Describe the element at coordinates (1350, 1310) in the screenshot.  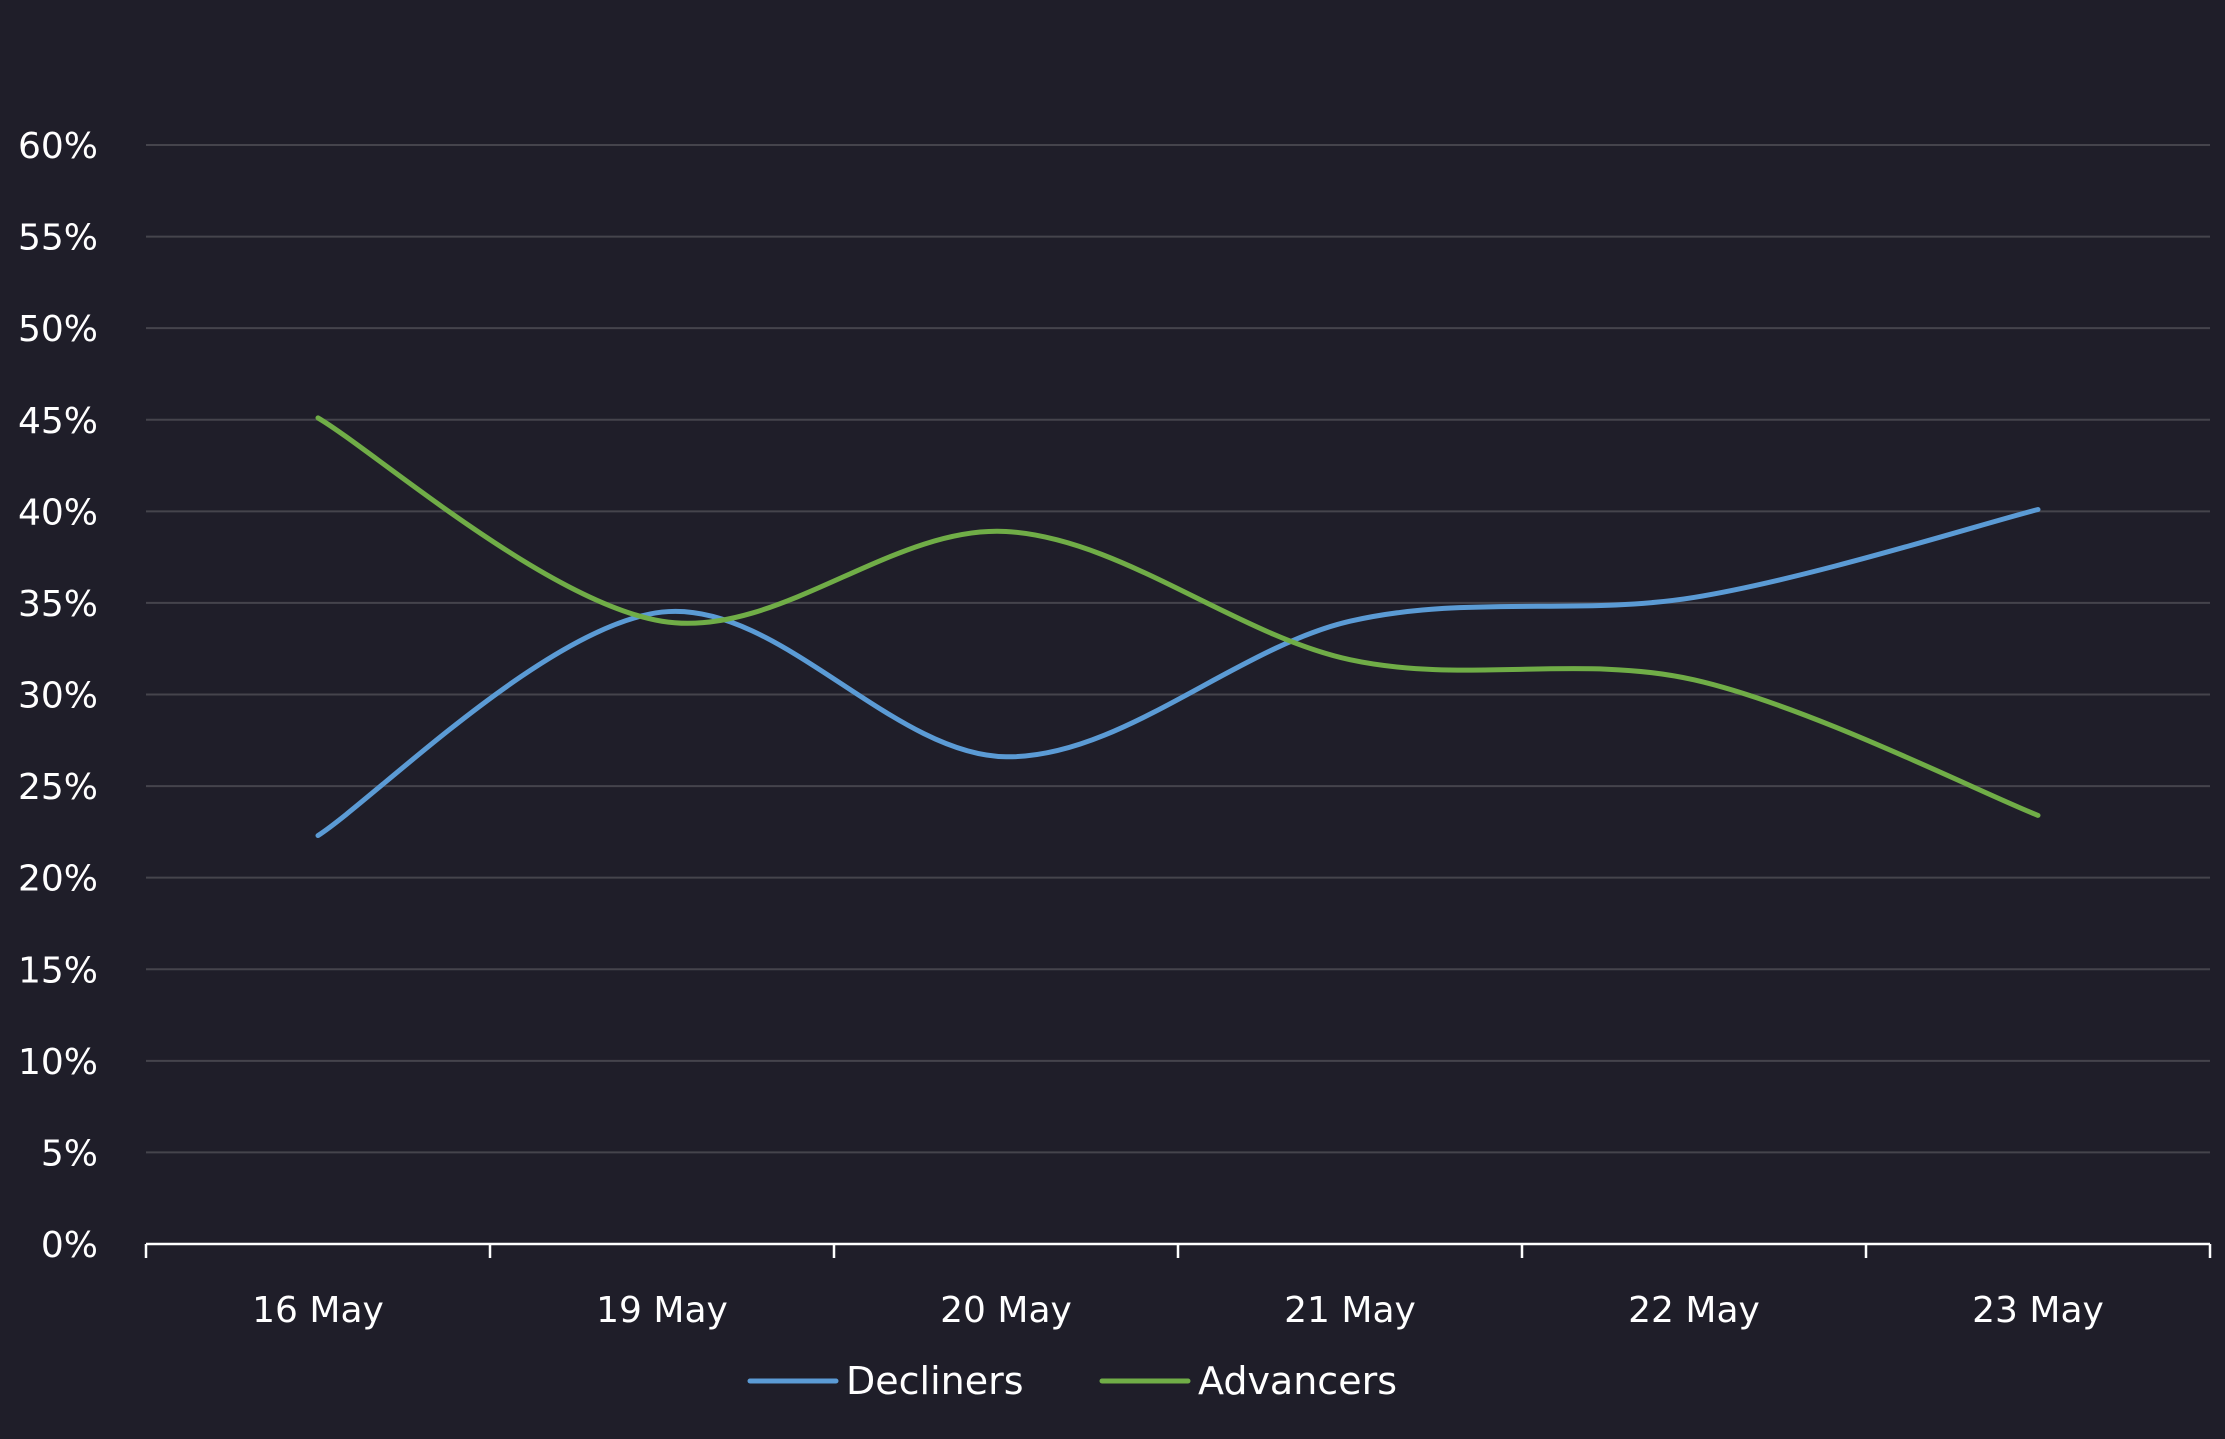
I see `x-tick-label: 21 May` at that location.